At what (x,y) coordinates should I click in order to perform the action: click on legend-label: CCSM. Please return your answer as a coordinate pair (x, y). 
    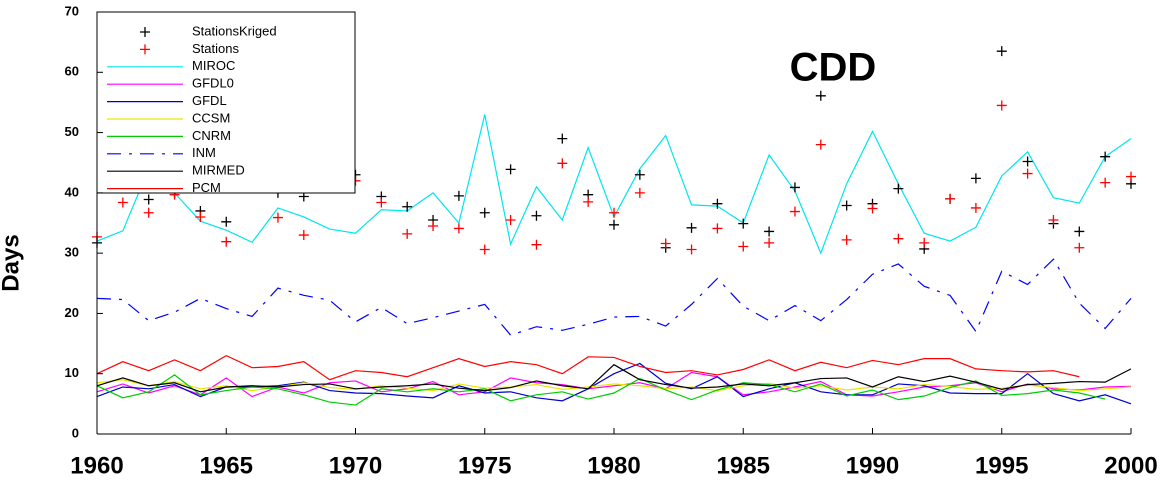
    Looking at the image, I should click on (211, 117).